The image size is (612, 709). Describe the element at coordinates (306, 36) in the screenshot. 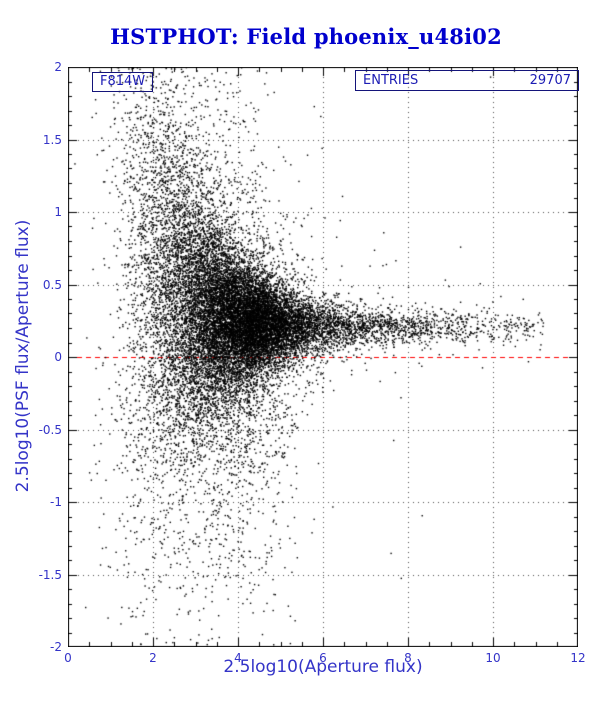

I see `page-title: HSTPHOT: Field phoenix_u48i02` at that location.